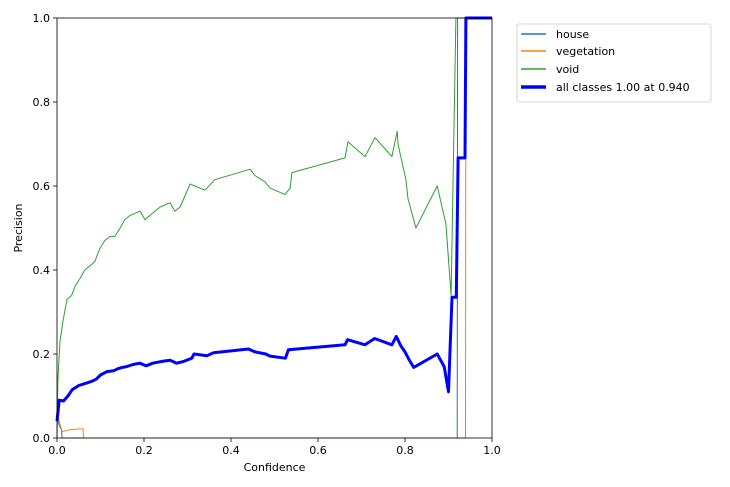 The height and width of the screenshot is (487, 730). I want to click on x-tick-label: 1.0, so click(492, 450).